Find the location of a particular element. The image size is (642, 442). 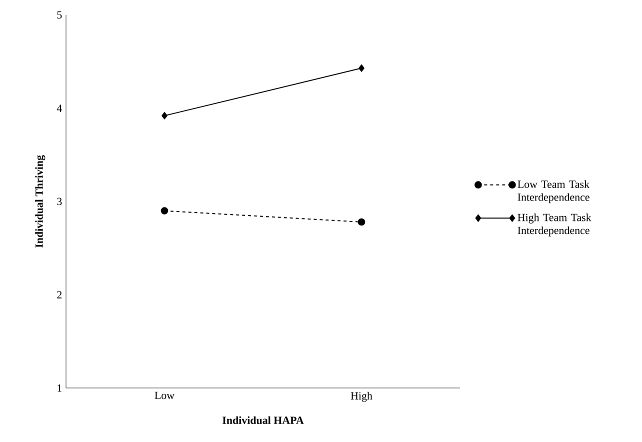

y-tick-label: 3 is located at coordinates (59, 202).